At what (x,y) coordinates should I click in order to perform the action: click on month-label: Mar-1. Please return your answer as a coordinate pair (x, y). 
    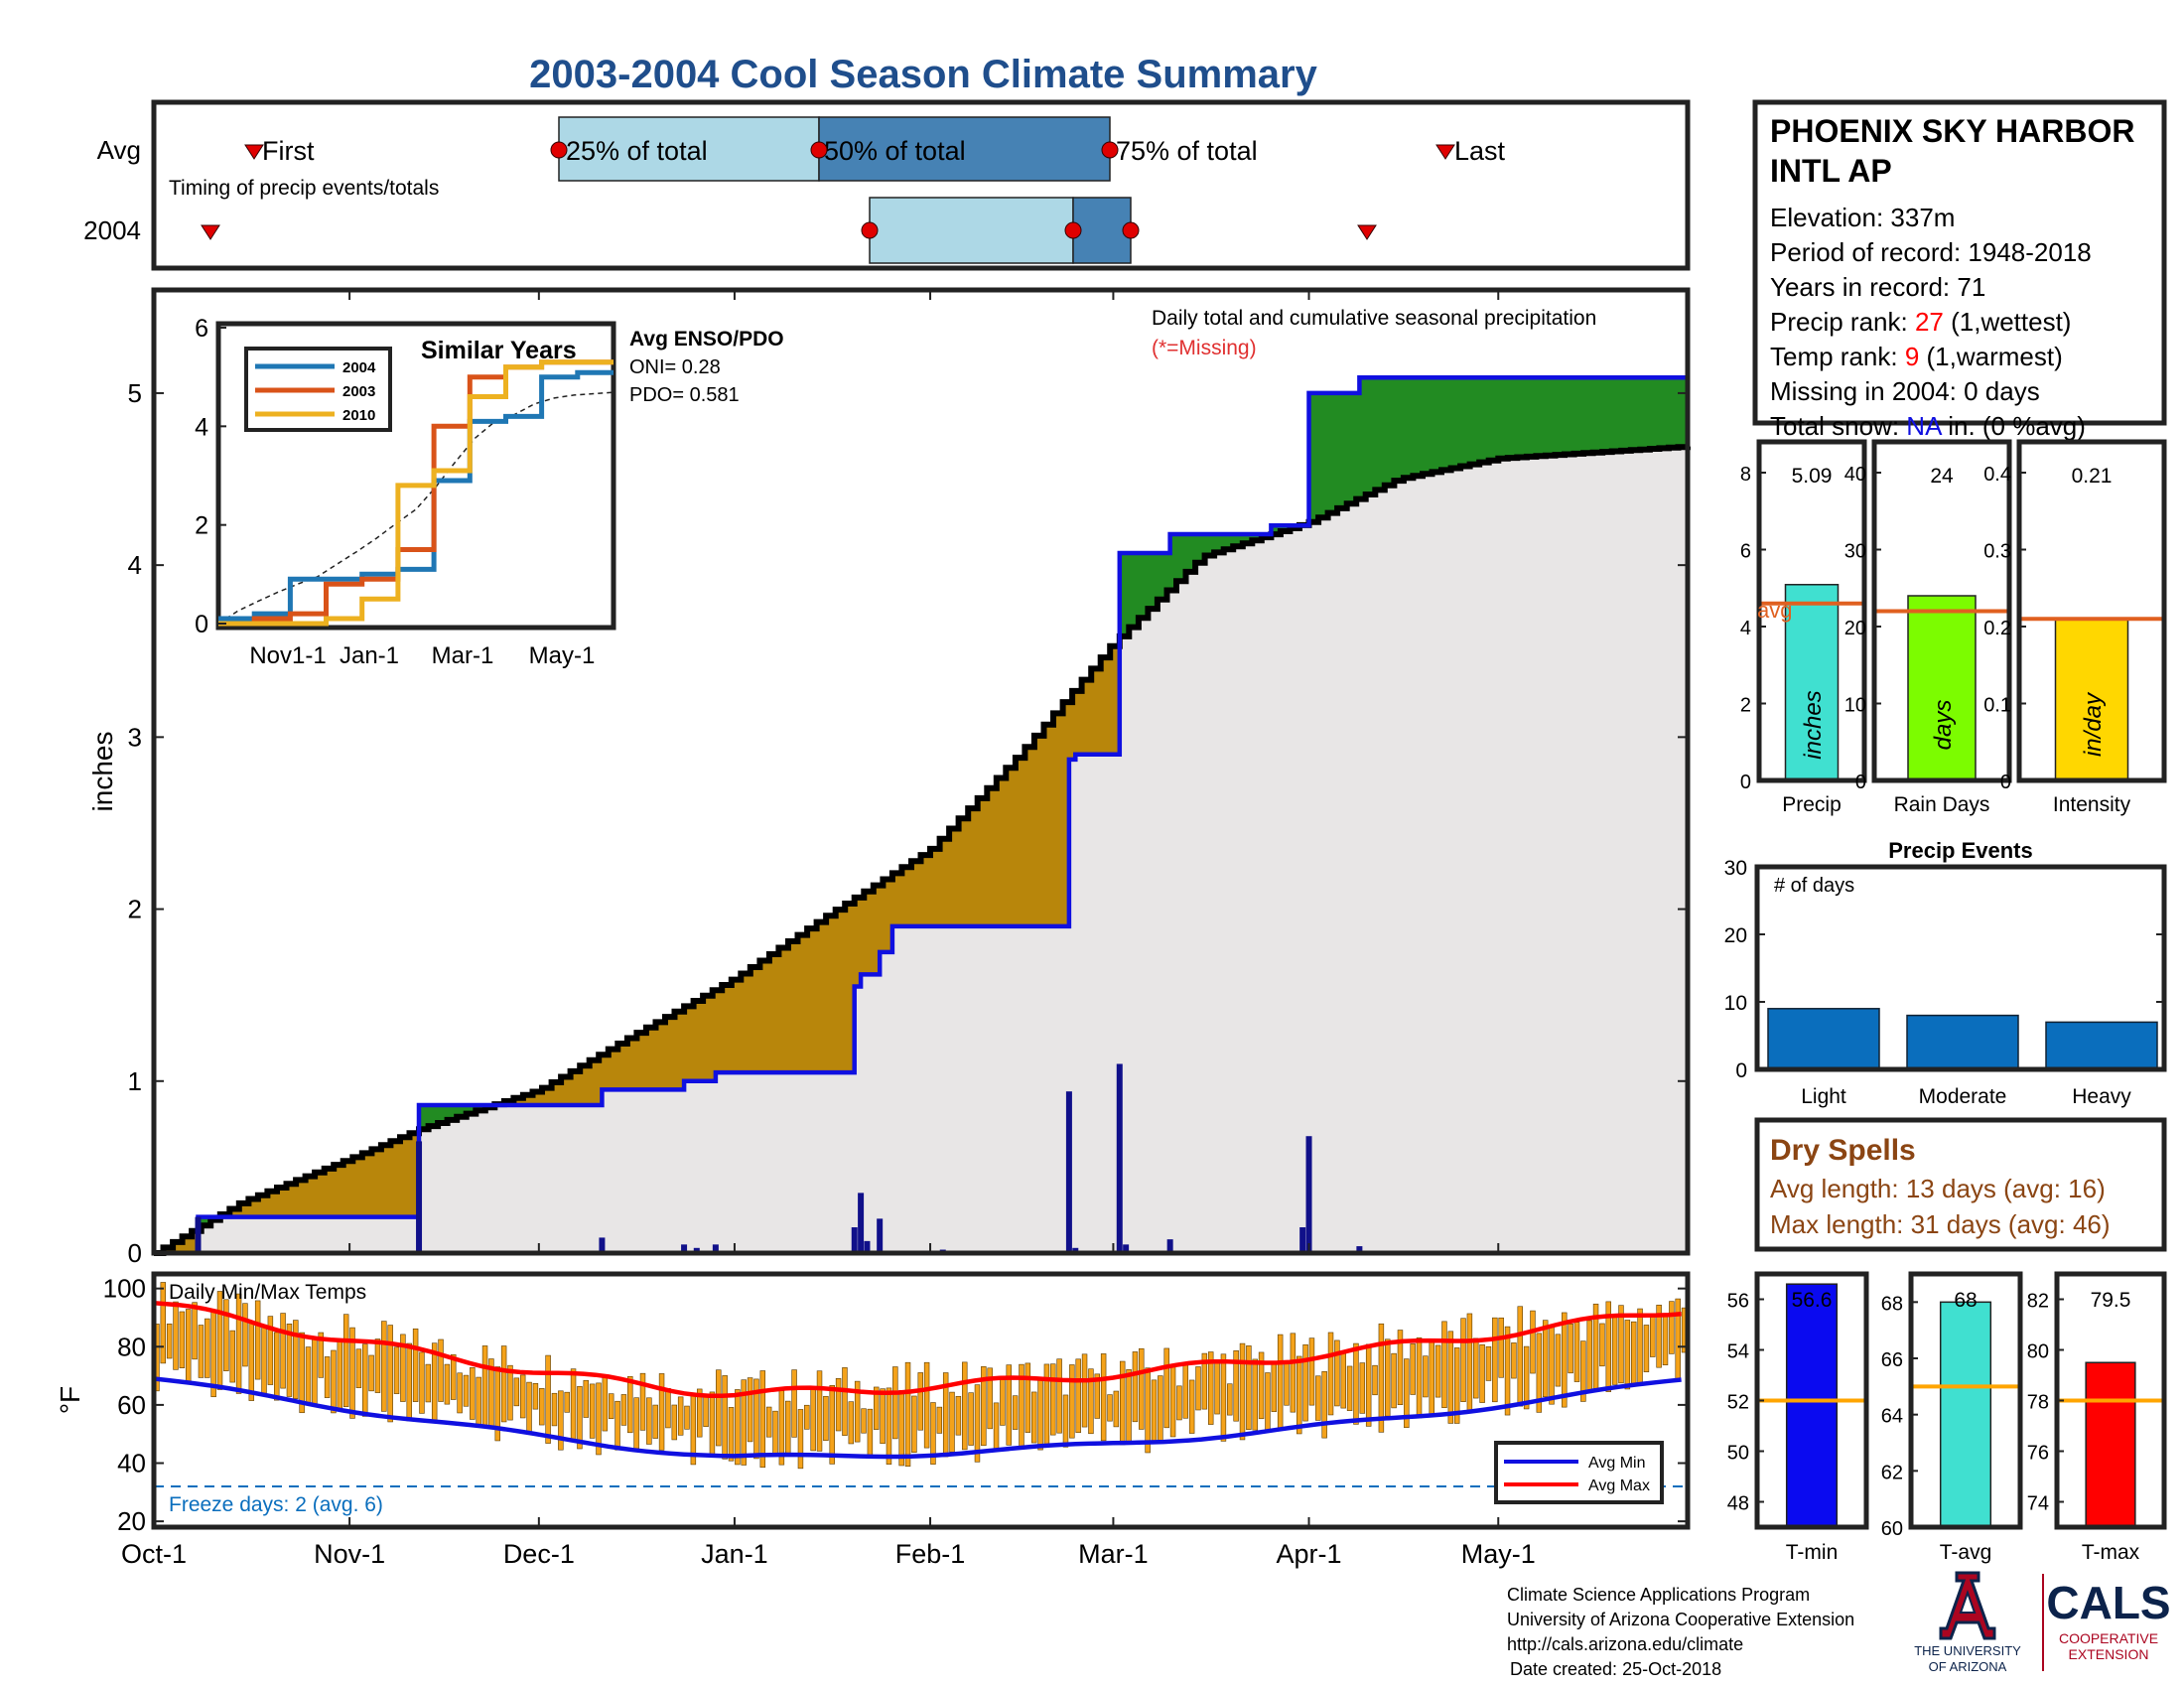
    Looking at the image, I should click on (1113, 1554).